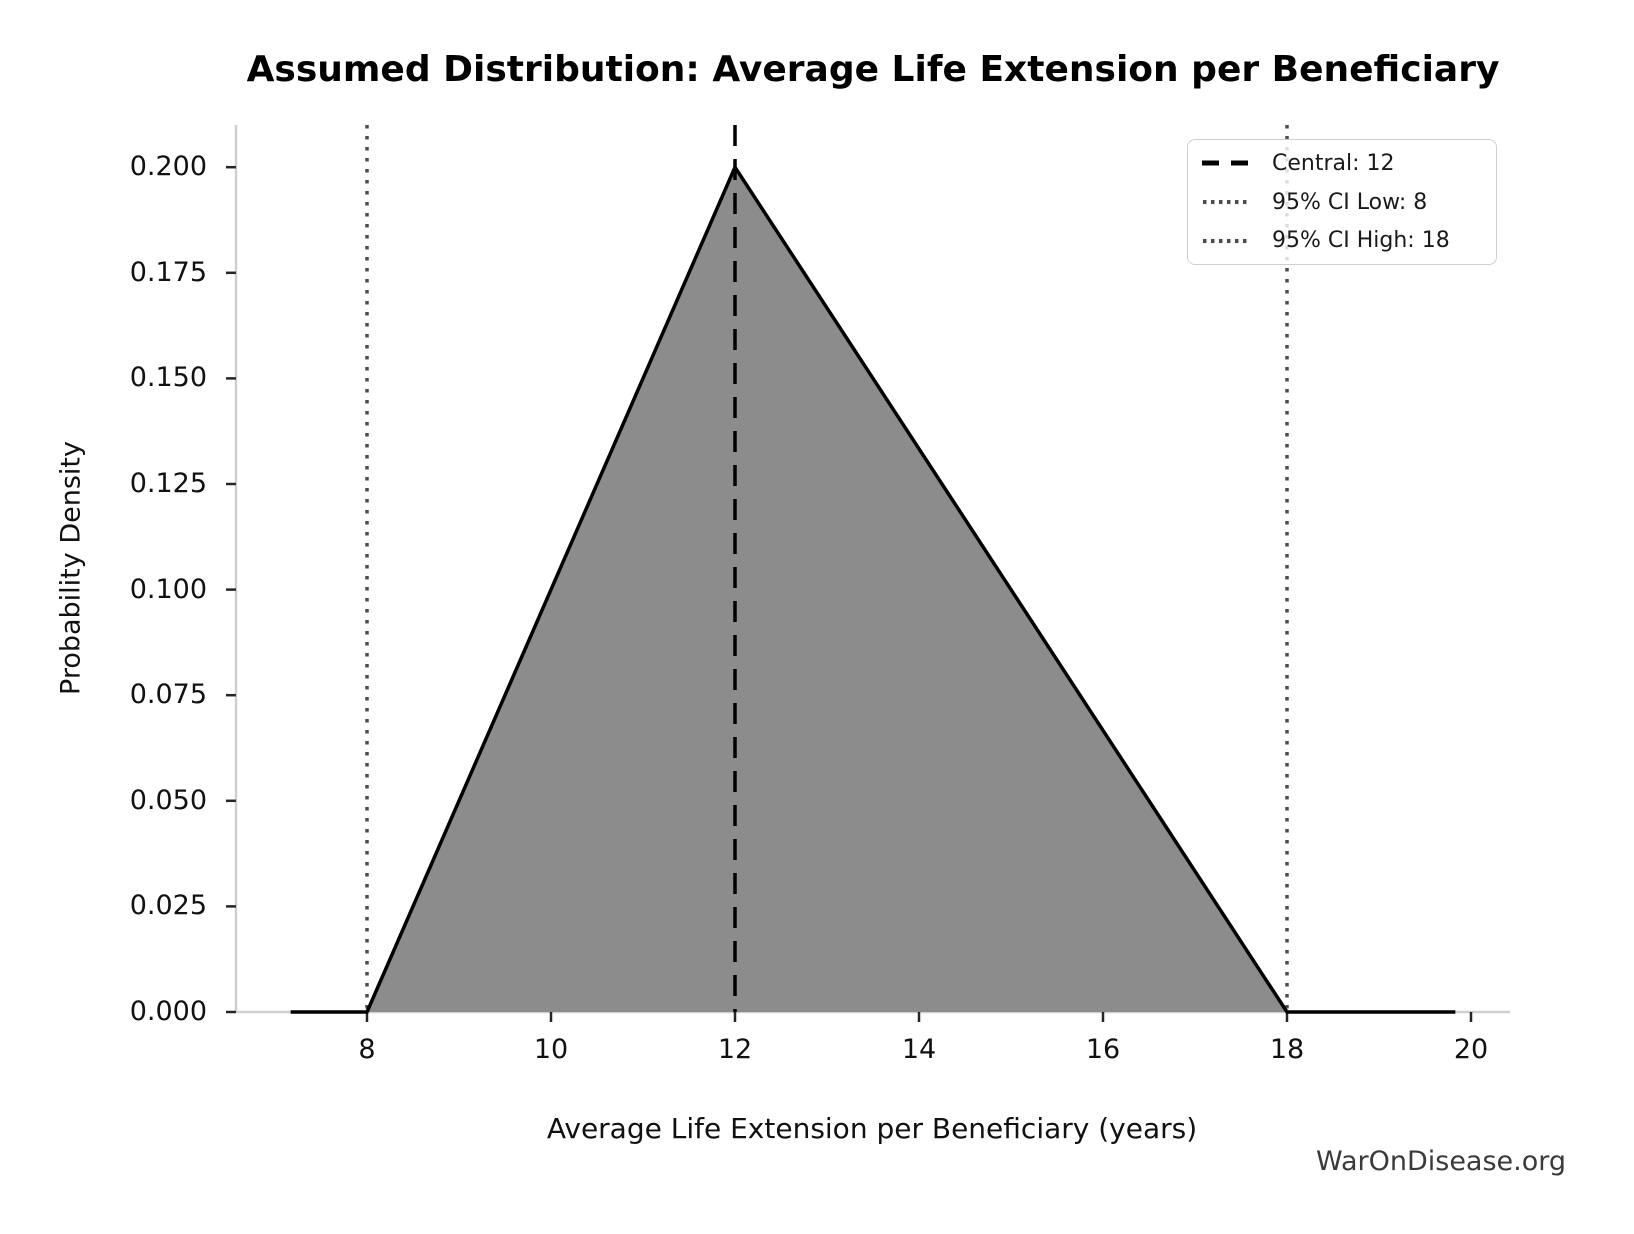 Image resolution: width=1634 pixels, height=1234 pixels. I want to click on x-tick-label: 18, so click(1287, 1049).